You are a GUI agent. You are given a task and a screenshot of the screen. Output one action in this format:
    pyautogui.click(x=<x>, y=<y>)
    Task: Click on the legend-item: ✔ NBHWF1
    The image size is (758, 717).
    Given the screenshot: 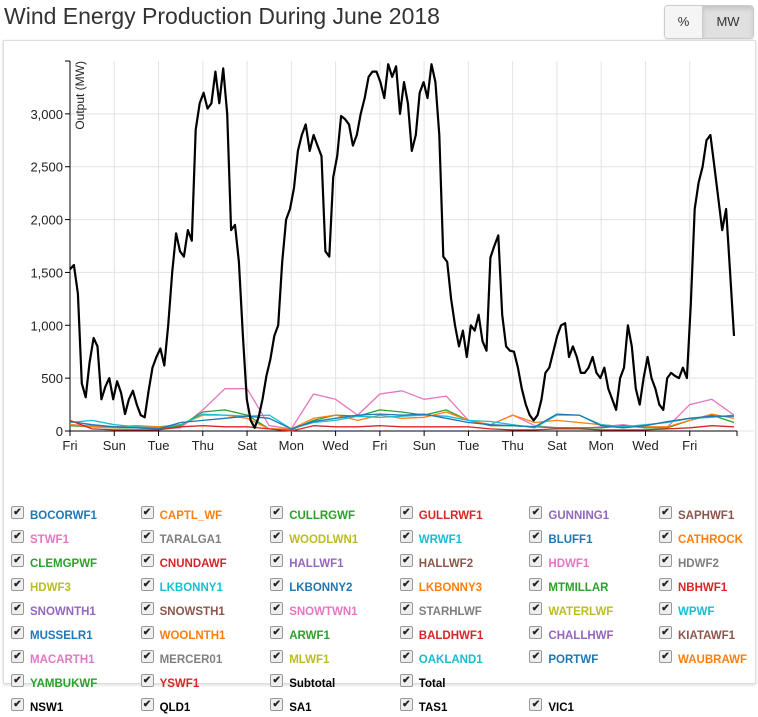 What is the action you would take?
    pyautogui.click(x=693, y=587)
    